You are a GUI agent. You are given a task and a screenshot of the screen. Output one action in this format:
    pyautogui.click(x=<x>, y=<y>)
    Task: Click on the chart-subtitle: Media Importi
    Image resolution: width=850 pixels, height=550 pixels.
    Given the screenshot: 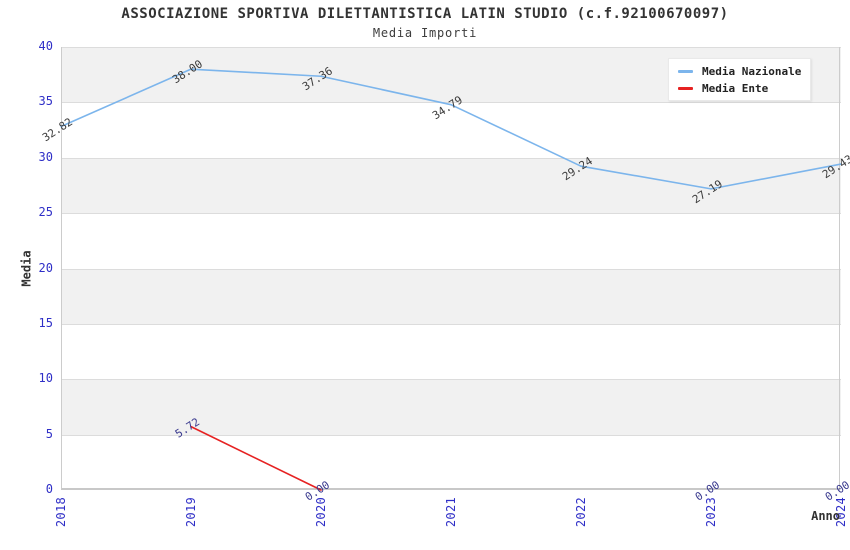 What is the action you would take?
    pyautogui.click(x=425, y=33)
    